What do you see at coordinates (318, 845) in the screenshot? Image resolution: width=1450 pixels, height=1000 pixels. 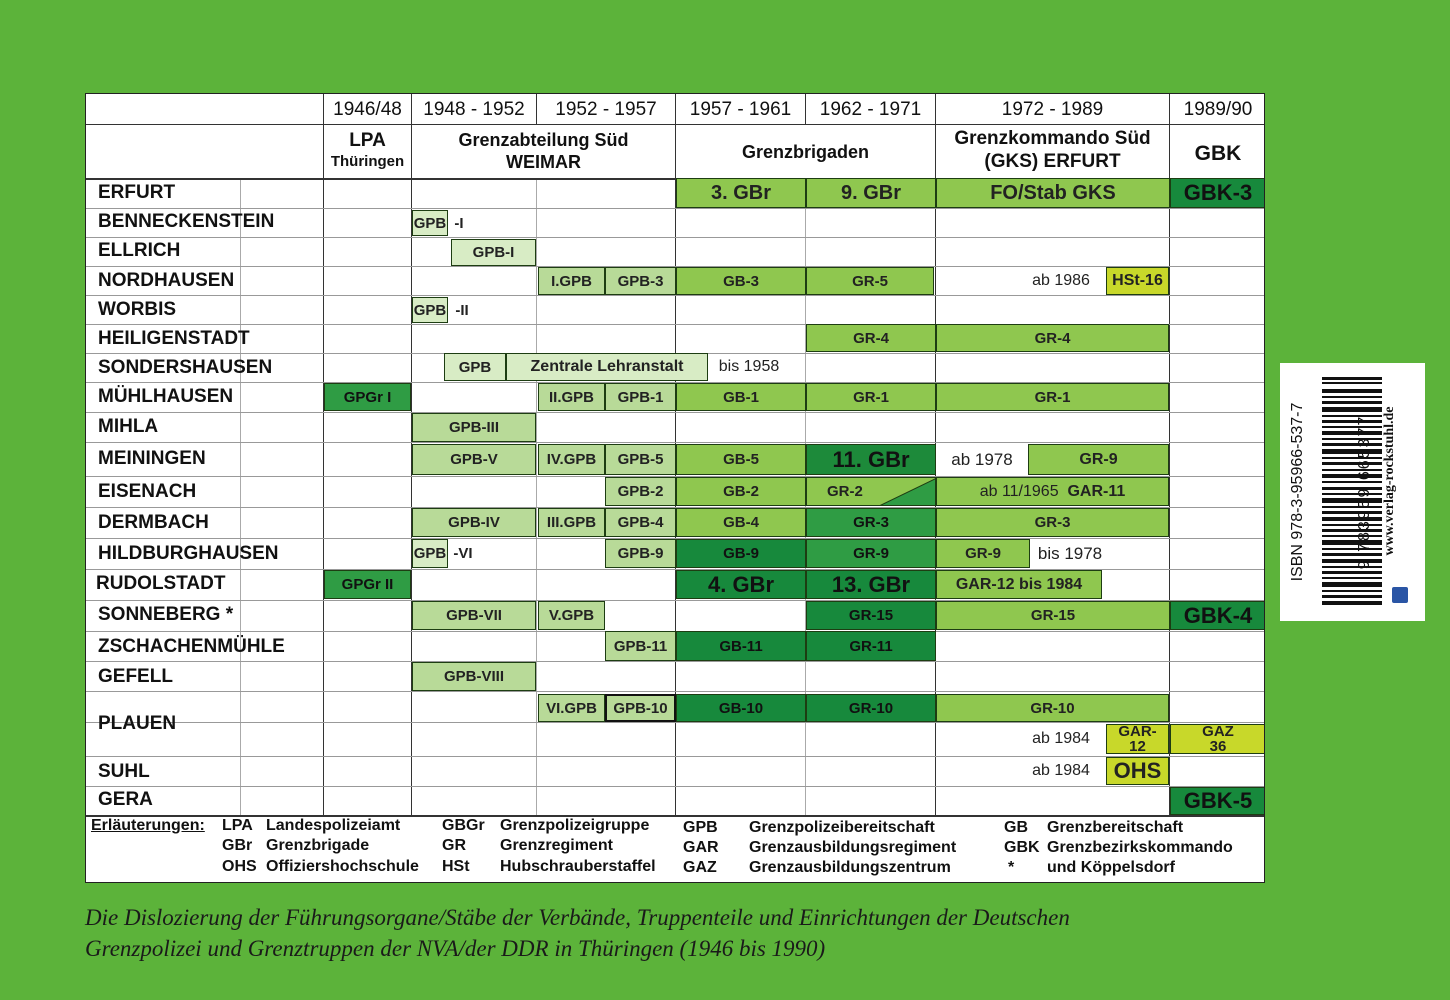 I see `legend-desc: Grenzbrigade` at bounding box center [318, 845].